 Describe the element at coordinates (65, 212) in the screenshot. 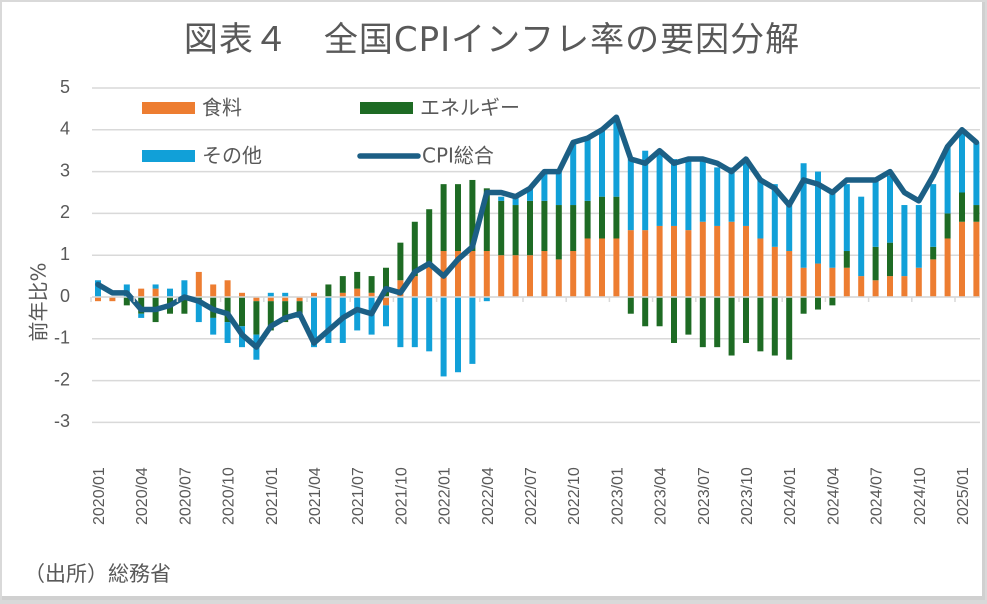

I see `y-tick-label: 2` at that location.